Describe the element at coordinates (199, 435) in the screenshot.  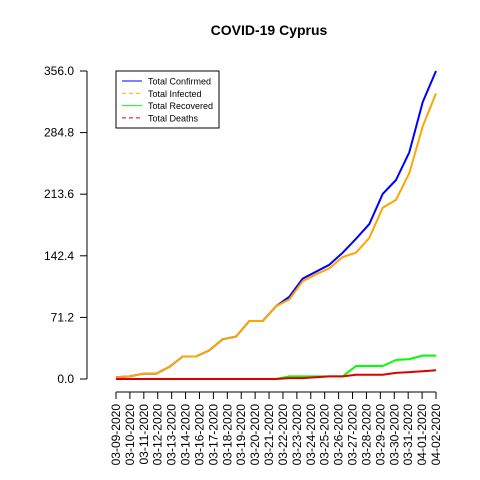
I see `x-tick-label: 03-16-2020` at that location.